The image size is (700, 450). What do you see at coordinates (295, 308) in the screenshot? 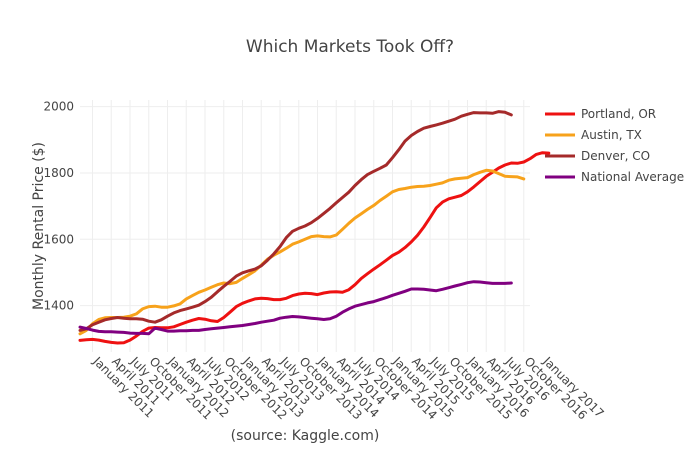
I see `series-line` at bounding box center [295, 308].